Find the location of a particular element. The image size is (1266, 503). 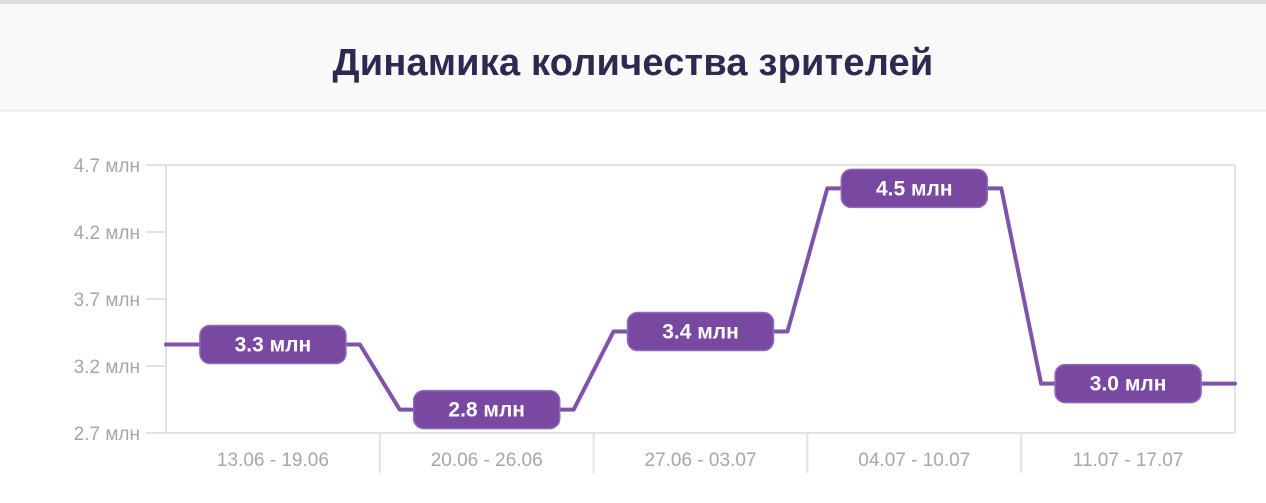

x-axis-label: 20.06 - 26.06 is located at coordinates (487, 460).